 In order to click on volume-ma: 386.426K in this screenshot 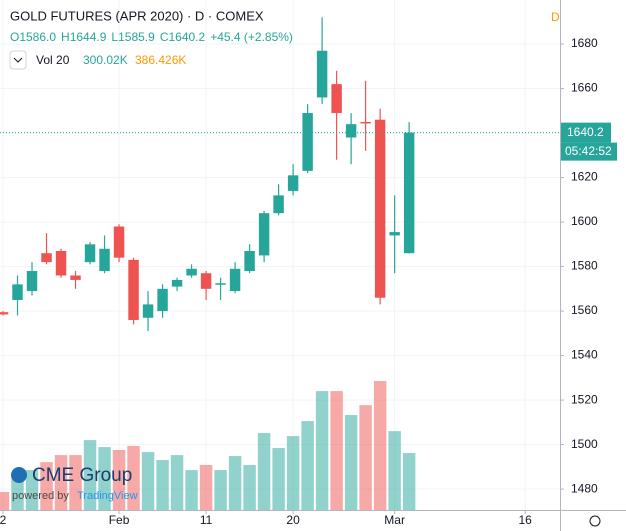, I will do `click(160, 60)`.